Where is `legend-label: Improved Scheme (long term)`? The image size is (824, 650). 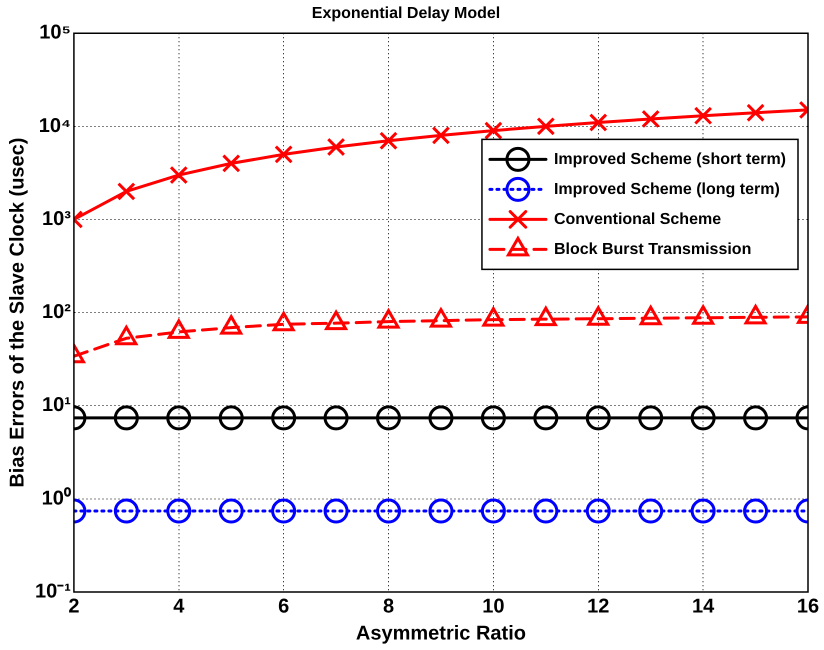
legend-label: Improved Scheme (long term) is located at coordinates (667, 189).